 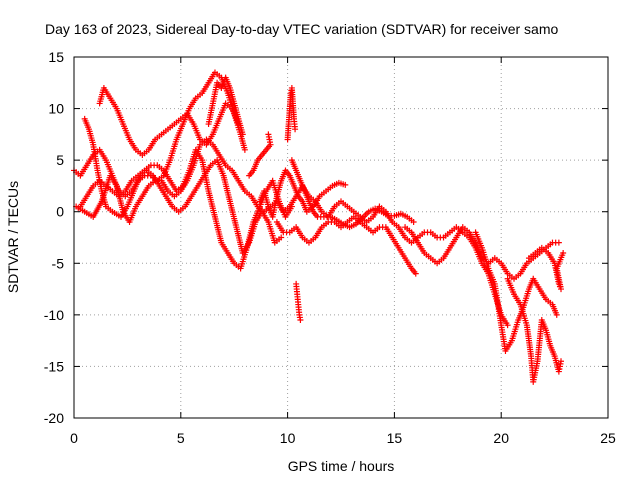 What do you see at coordinates (395, 438) in the screenshot?
I see `x-tick-label: 15` at bounding box center [395, 438].